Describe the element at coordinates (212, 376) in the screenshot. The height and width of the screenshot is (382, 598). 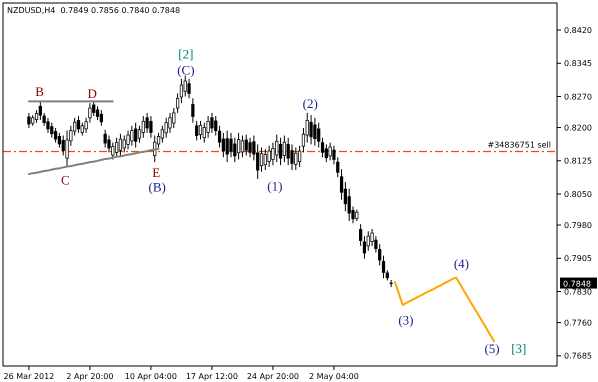
I see `x-tick-label: 17 Apr 12:00` at that location.